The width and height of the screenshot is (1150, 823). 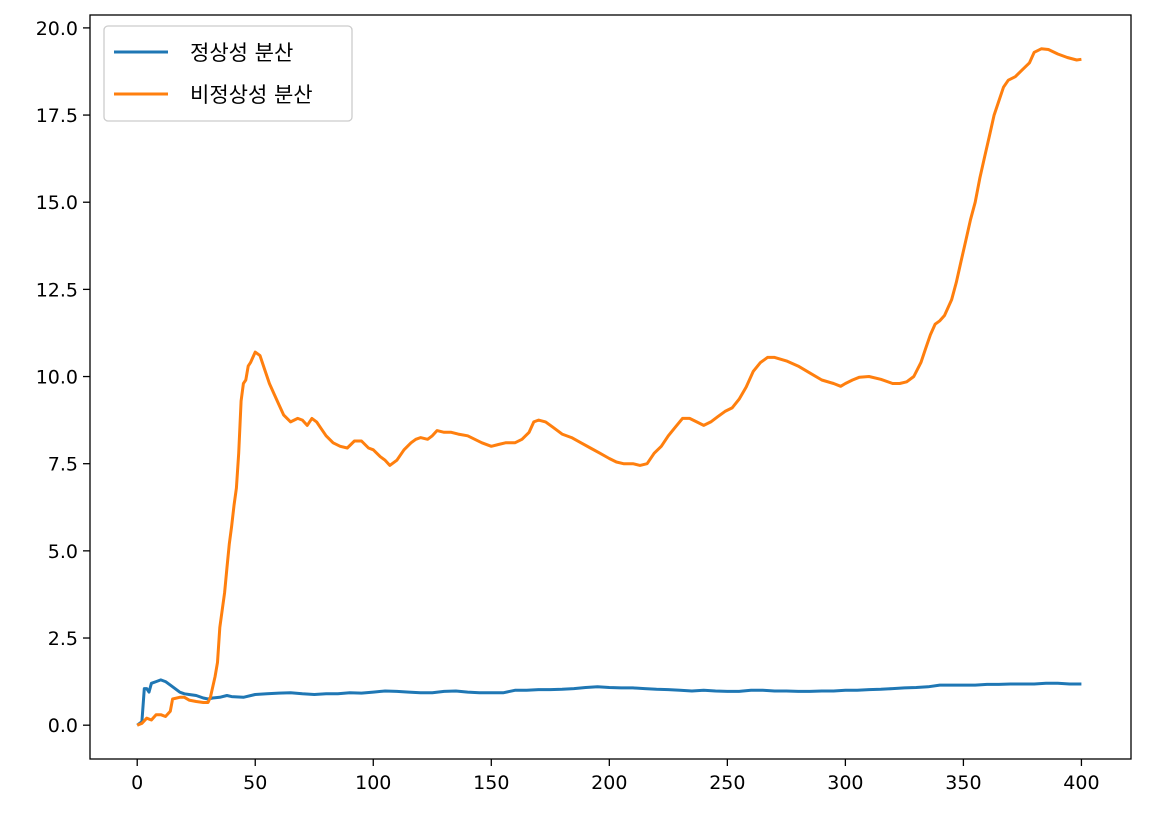 I want to click on y-tick-label: 17.5, so click(x=57, y=116).